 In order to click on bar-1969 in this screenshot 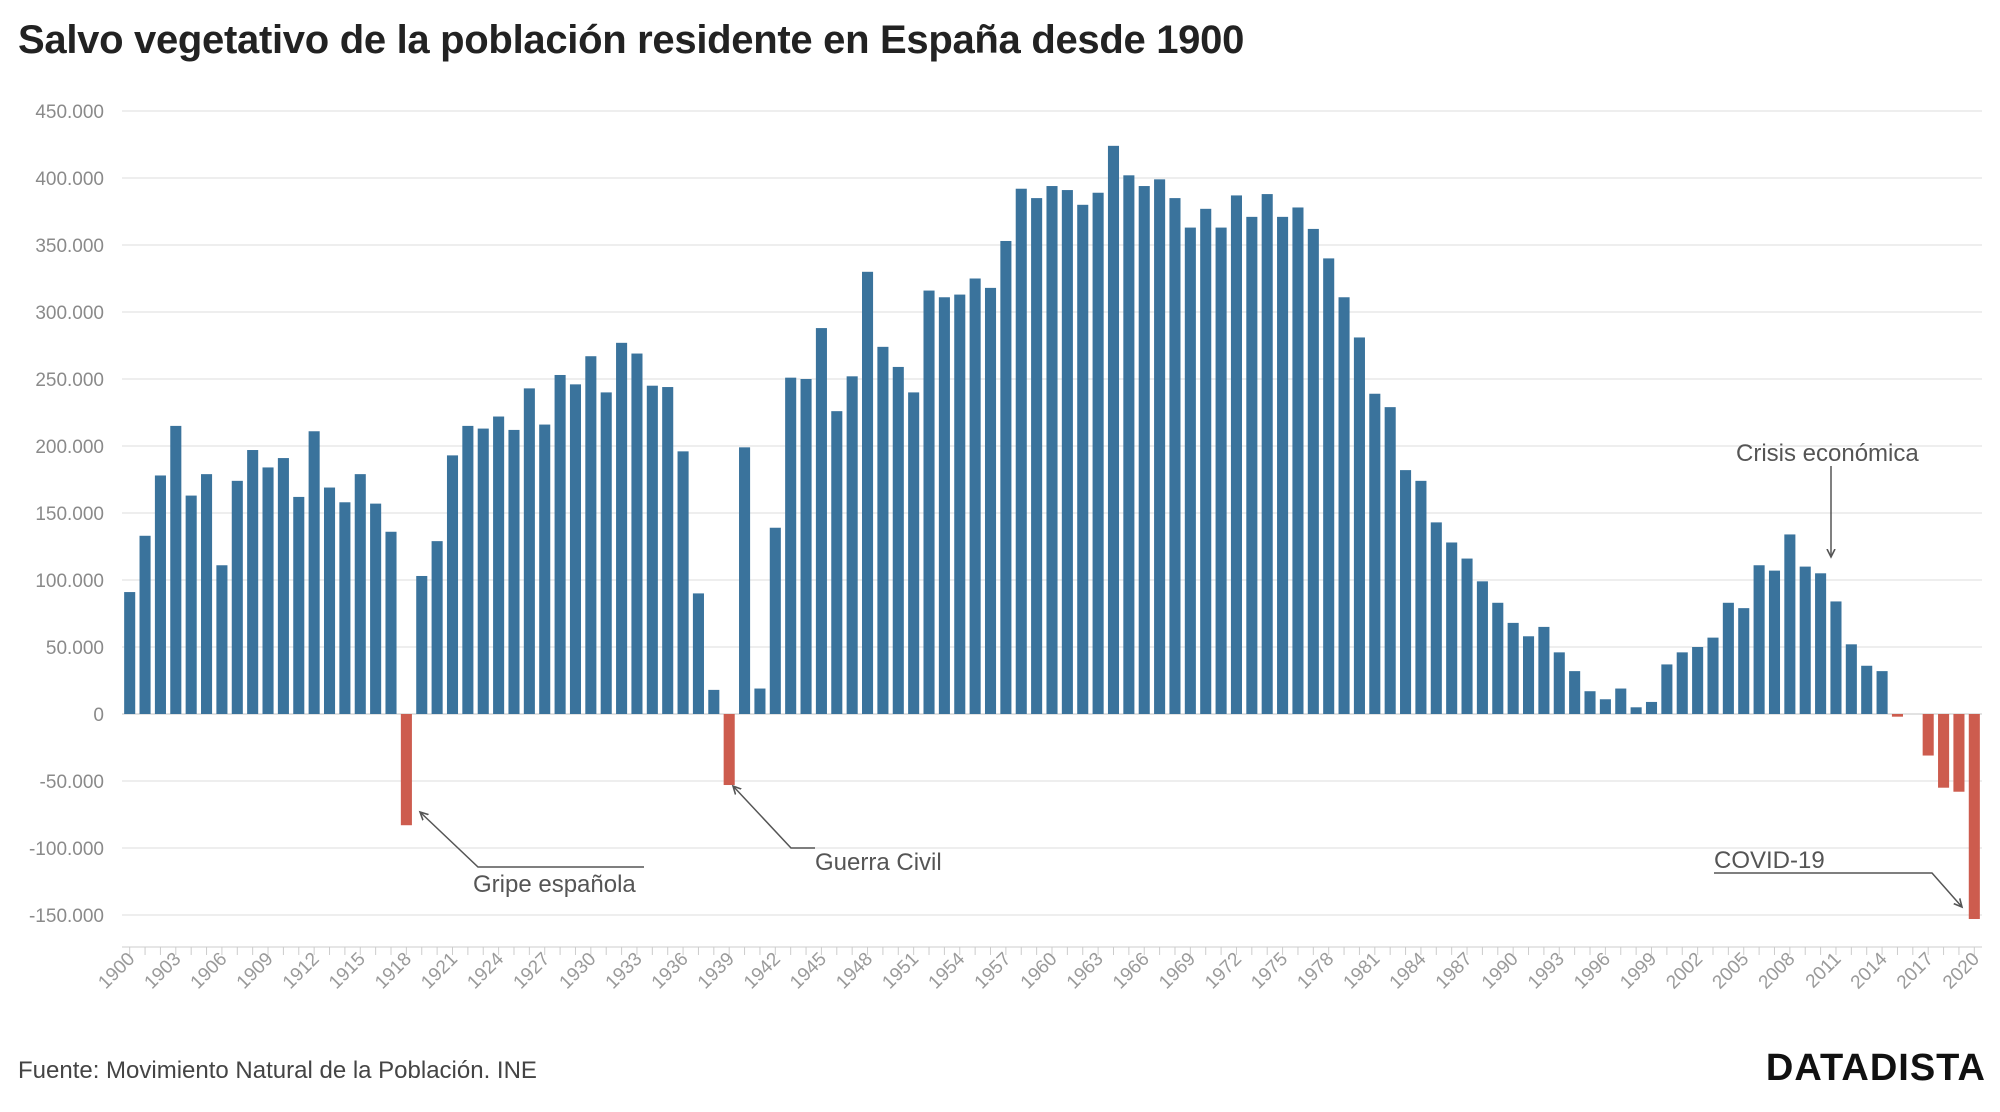, I will do `click(1190, 470)`.